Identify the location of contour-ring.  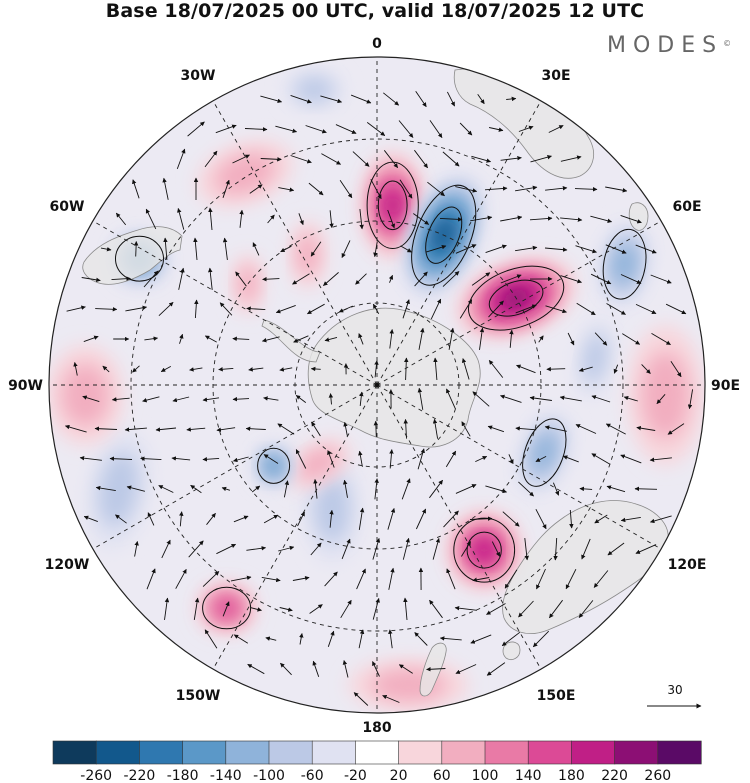
(392, 205).